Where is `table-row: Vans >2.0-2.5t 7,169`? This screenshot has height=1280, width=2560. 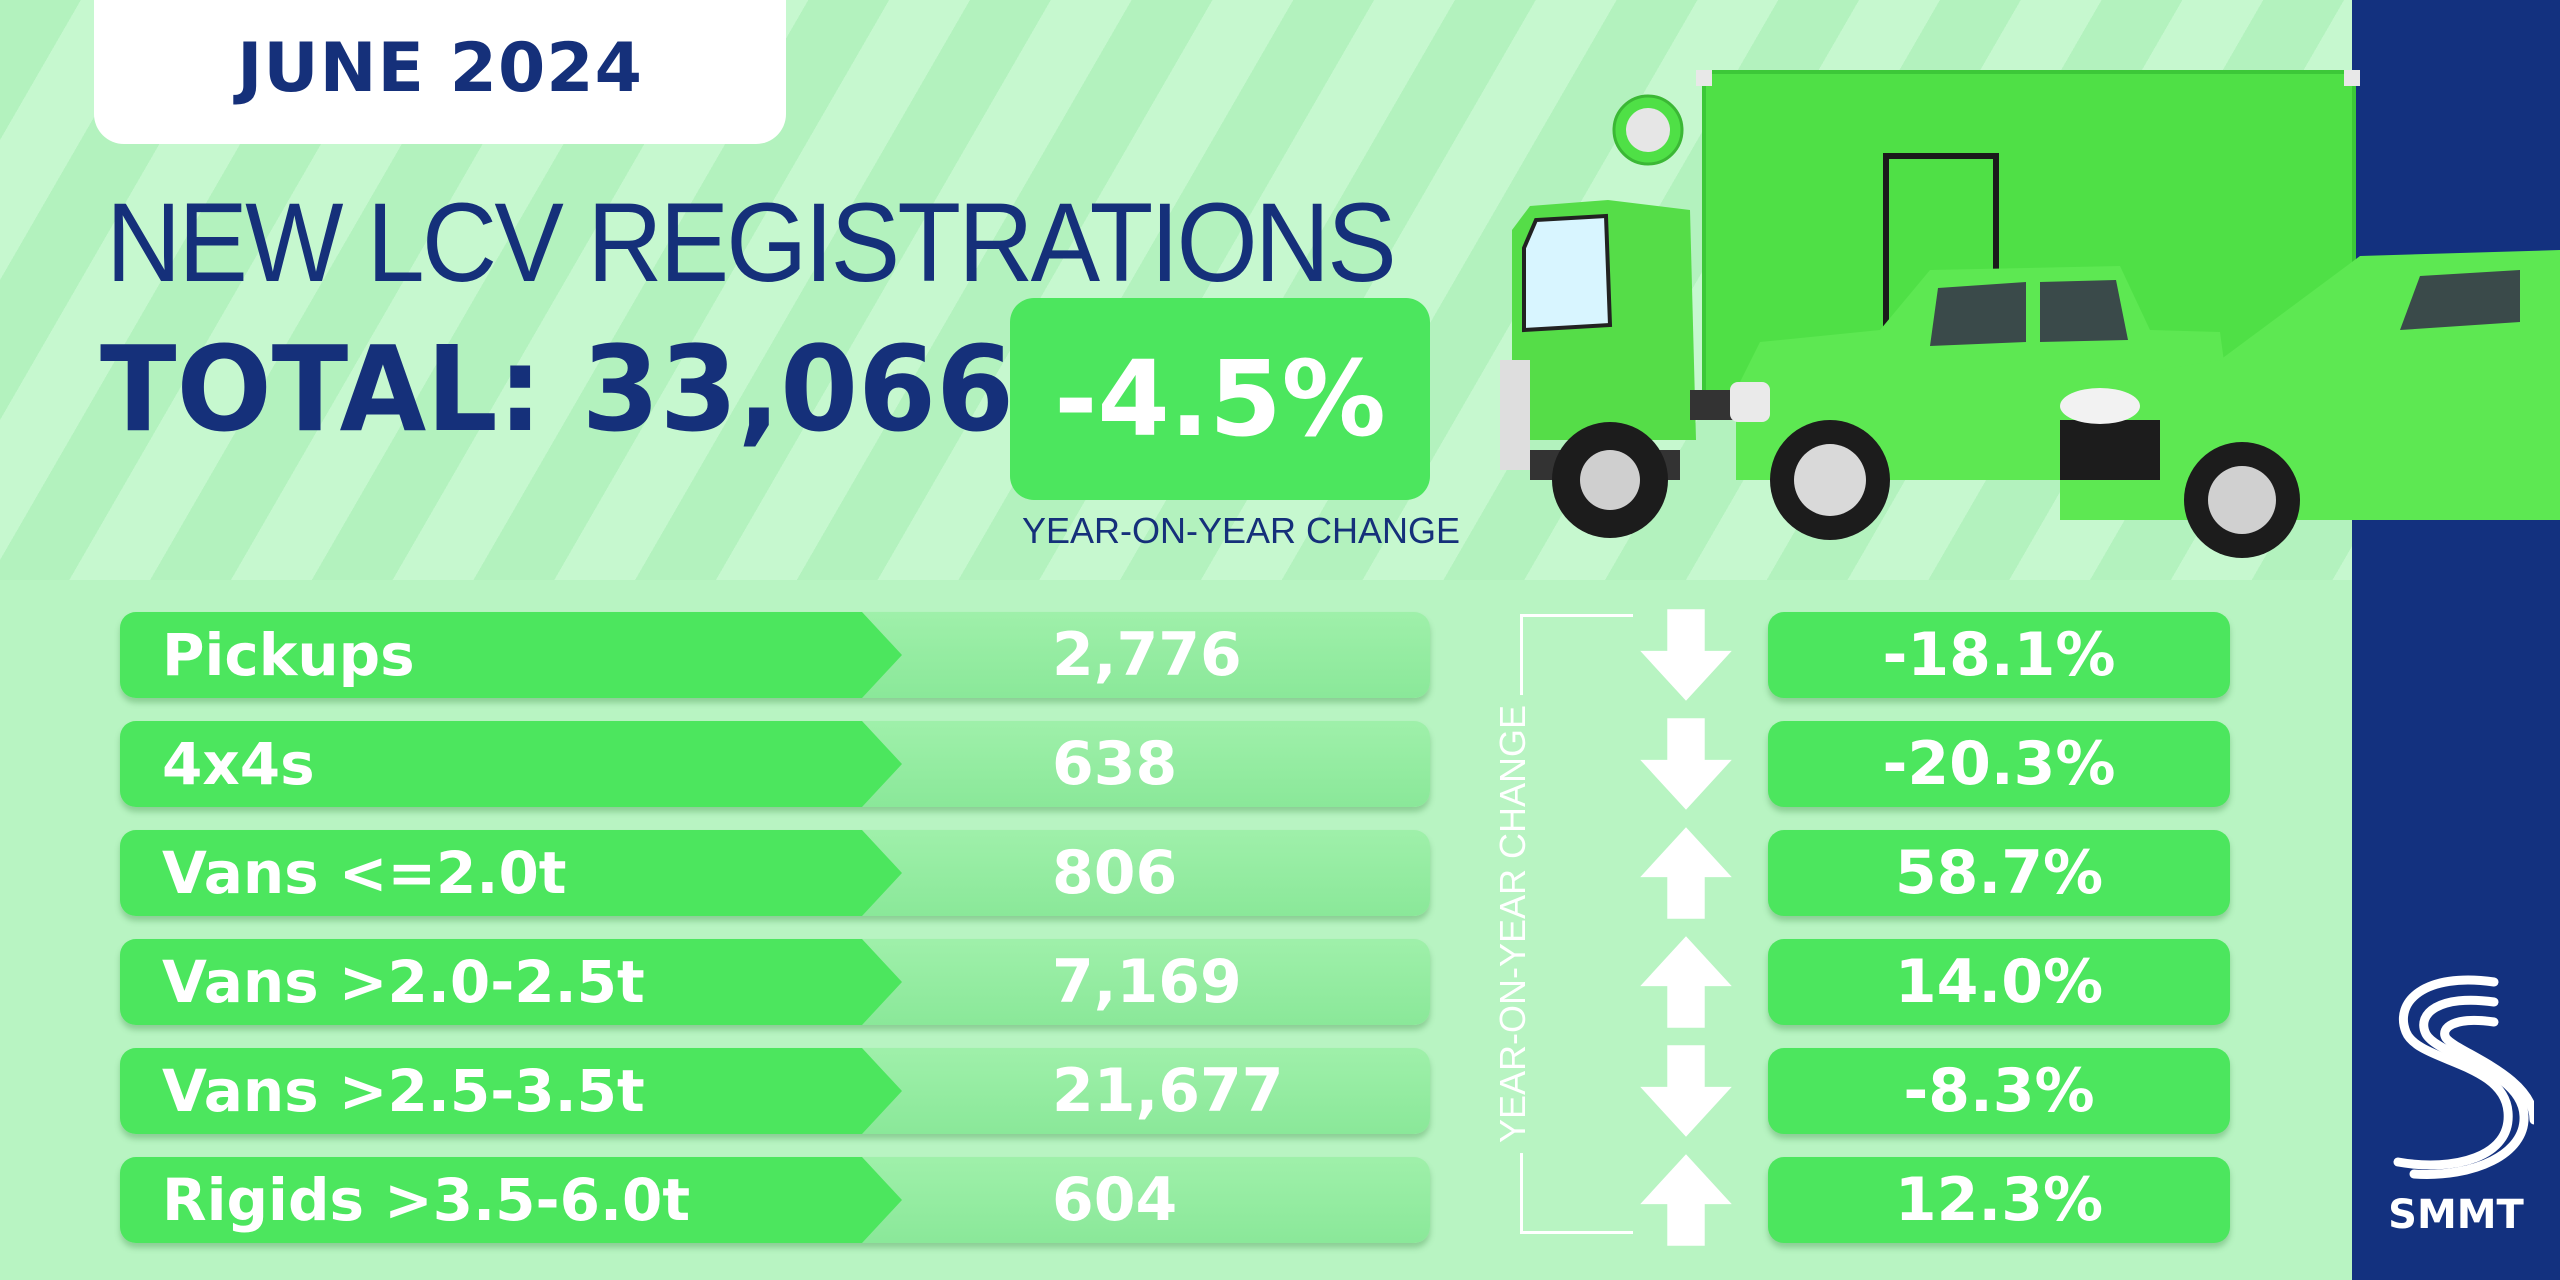 table-row: Vans >2.0-2.5t 7,169 is located at coordinates (775, 982).